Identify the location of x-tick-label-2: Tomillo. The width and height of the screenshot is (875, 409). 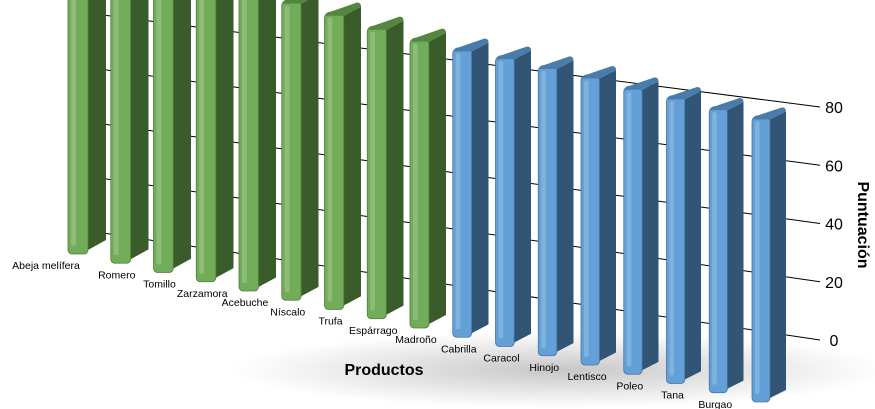
(159, 285).